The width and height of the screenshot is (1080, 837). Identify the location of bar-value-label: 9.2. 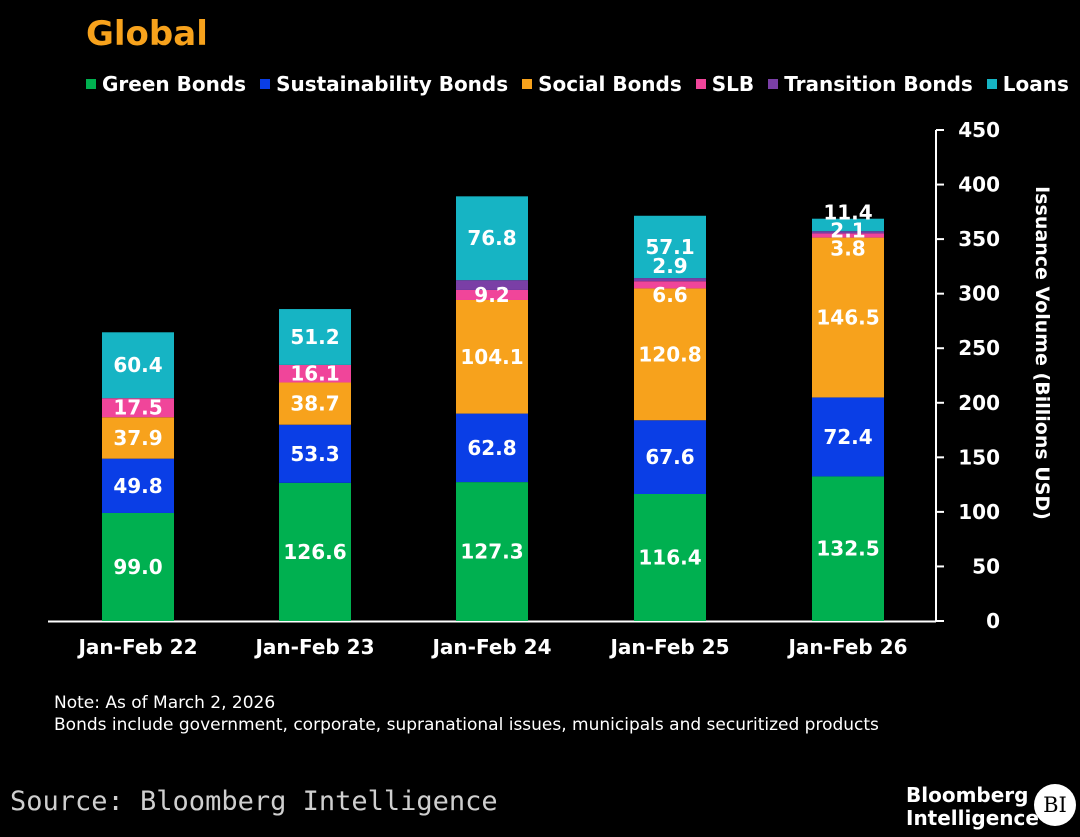
(491, 295).